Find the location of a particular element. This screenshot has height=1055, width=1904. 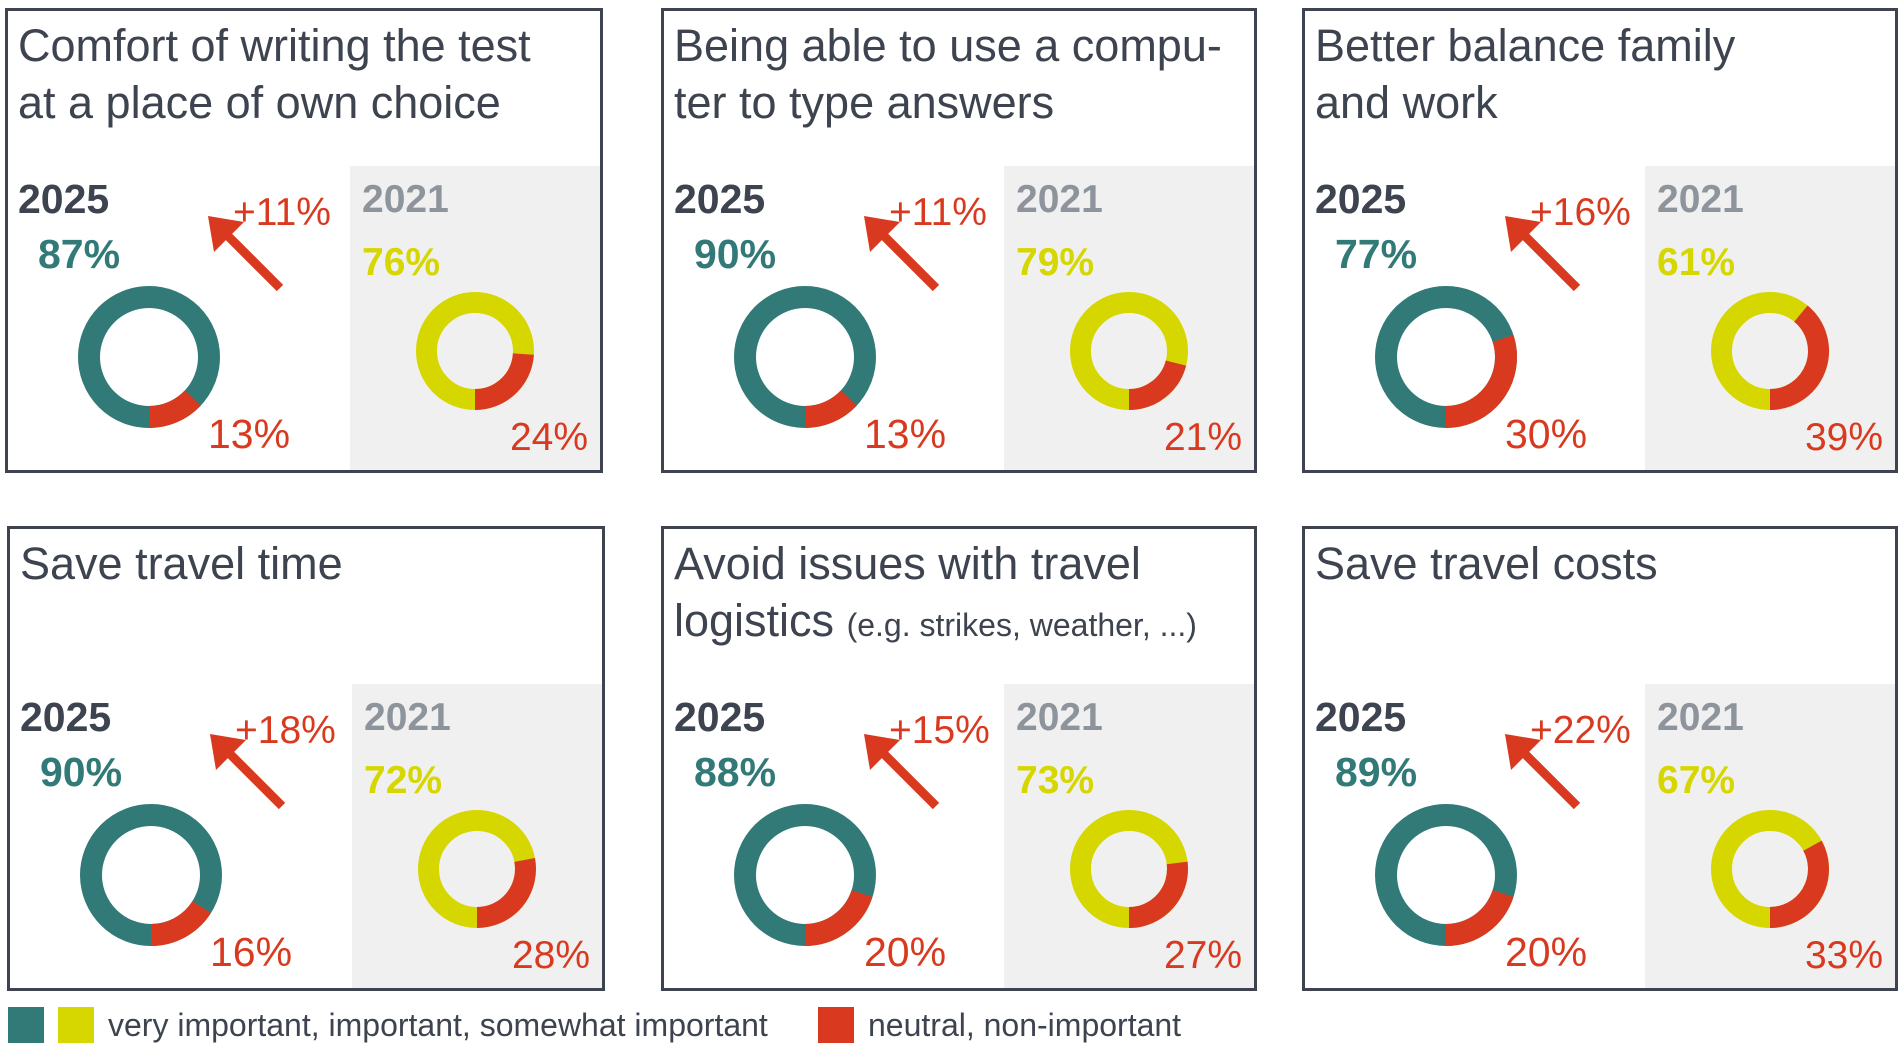

panel-title: Save travel costs is located at coordinates (1486, 563).